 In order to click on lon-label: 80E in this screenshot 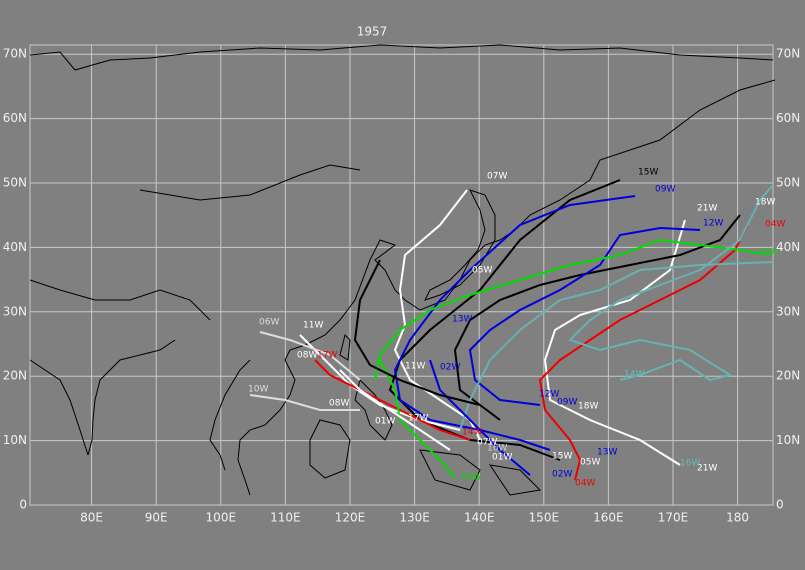, I will do `click(91, 518)`.